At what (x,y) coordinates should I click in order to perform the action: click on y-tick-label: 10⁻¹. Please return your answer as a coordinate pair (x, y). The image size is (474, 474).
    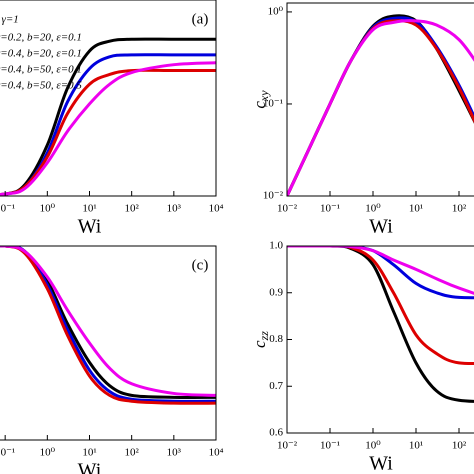
    Looking at the image, I should click on (273, 103).